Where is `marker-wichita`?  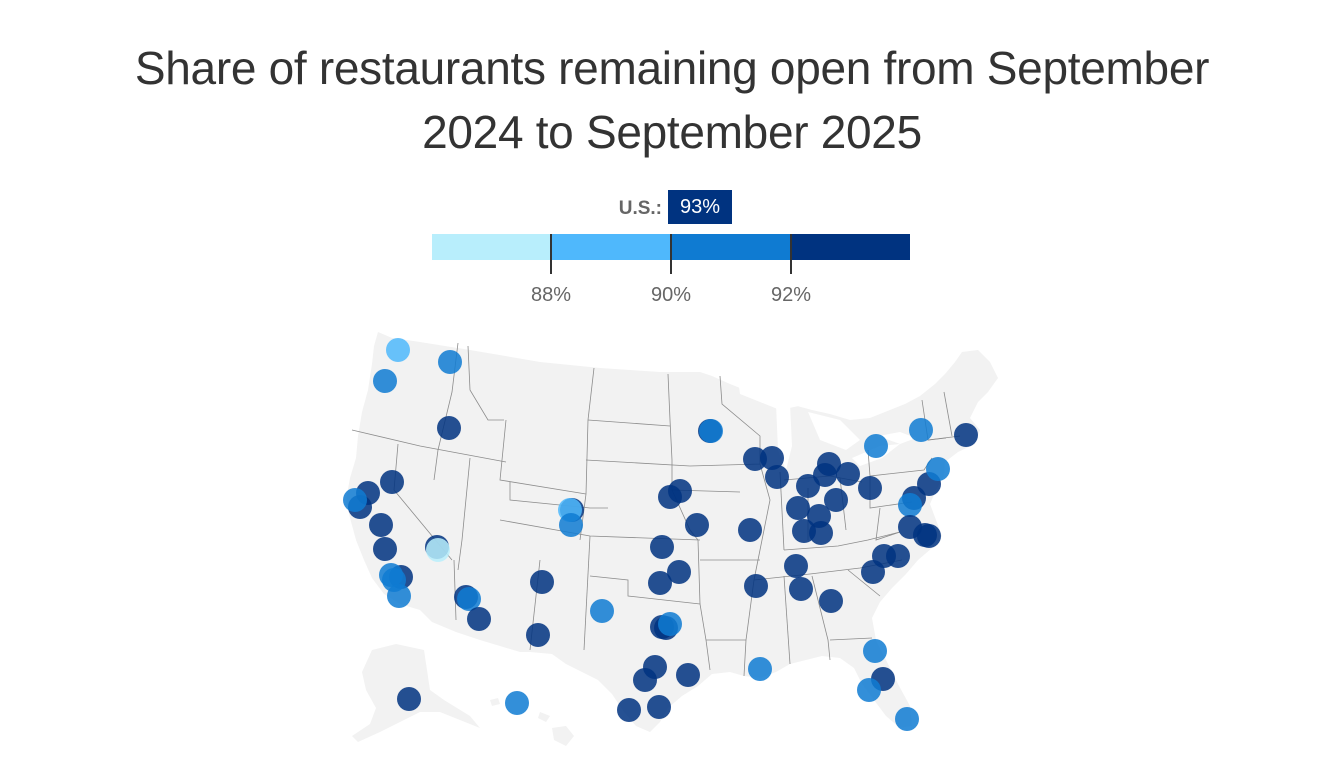 marker-wichita is located at coordinates (662, 547).